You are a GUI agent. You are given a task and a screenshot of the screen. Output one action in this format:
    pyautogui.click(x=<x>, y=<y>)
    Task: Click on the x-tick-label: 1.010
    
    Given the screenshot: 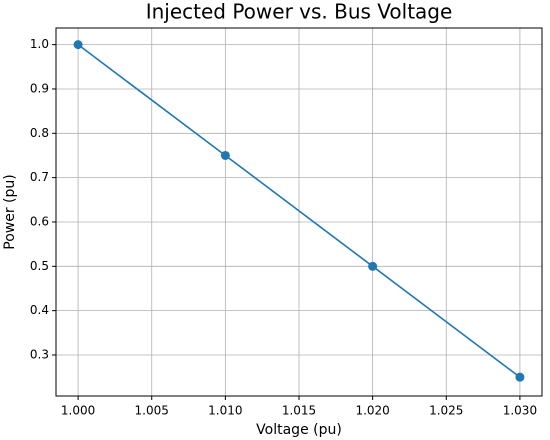 What is the action you would take?
    pyautogui.click(x=225, y=411)
    